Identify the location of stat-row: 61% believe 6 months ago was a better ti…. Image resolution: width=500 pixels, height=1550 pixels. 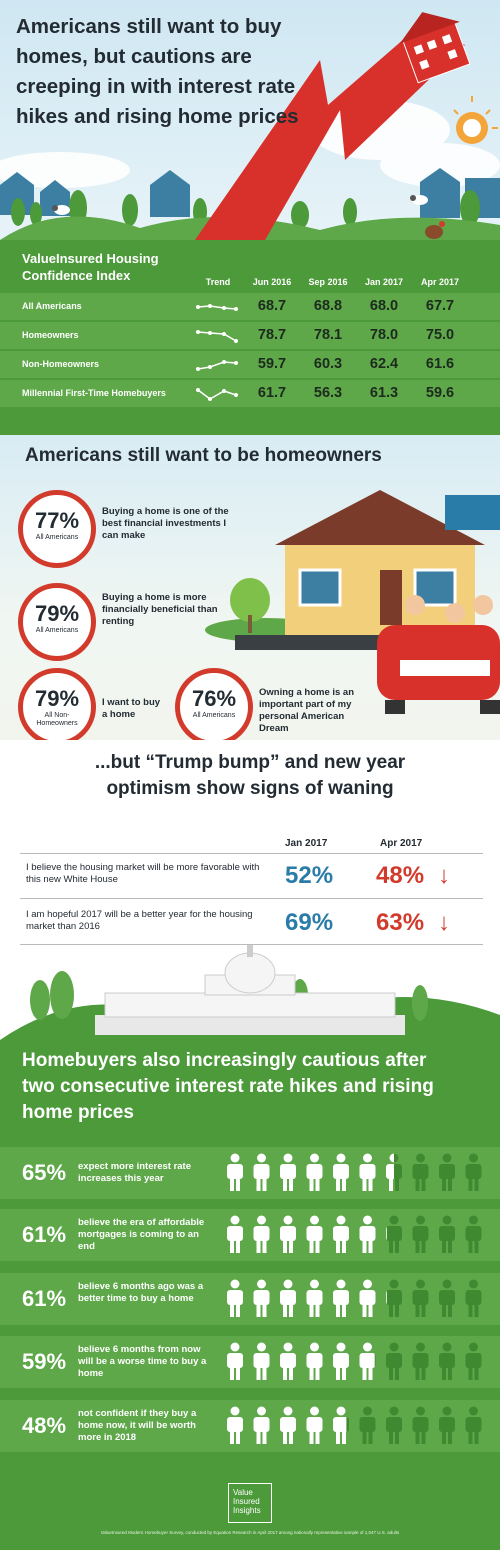
(250, 1299).